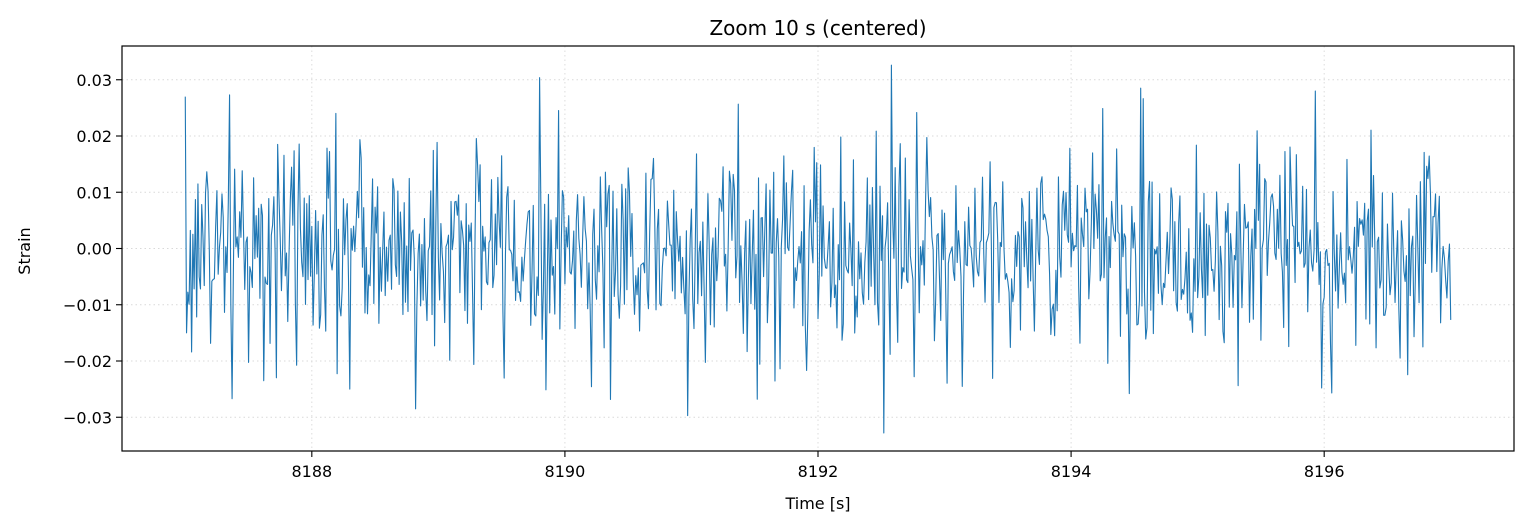 Image resolution: width=1531 pixels, height=528 pixels. What do you see at coordinates (817, 503) in the screenshot?
I see `x-axis-label: Time [s]` at bounding box center [817, 503].